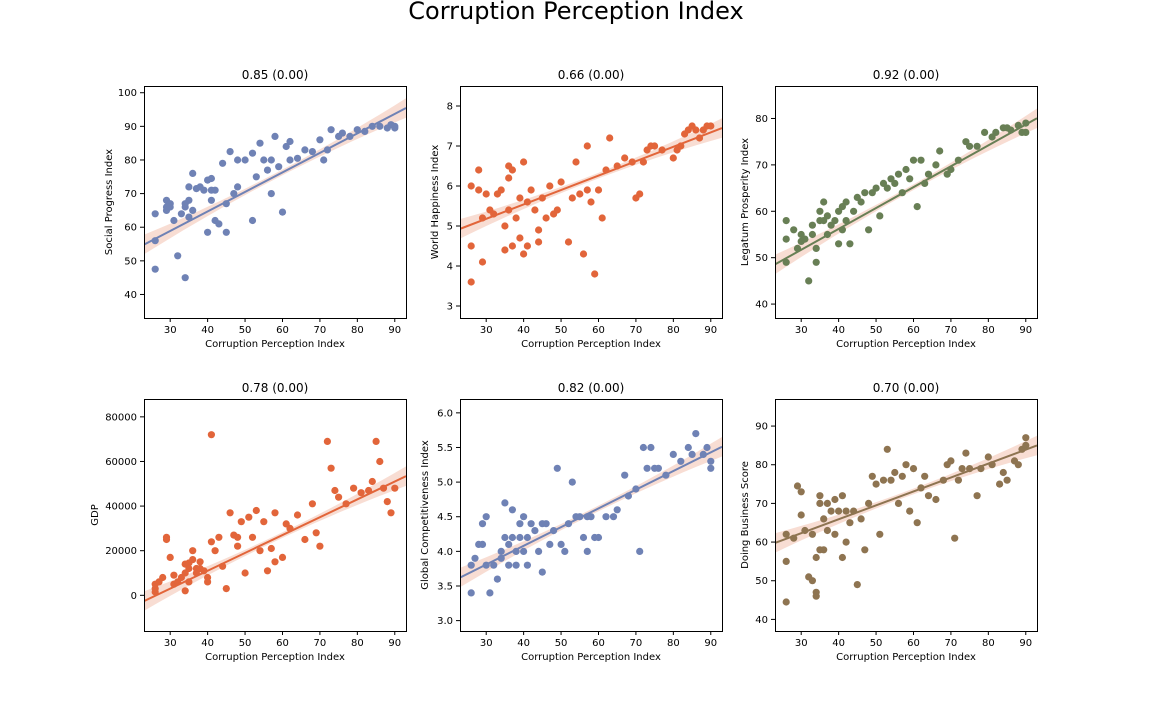 This screenshot has height=720, width=1152. What do you see at coordinates (745, 515) in the screenshot?
I see `y-axis-label: Doing Business Score` at bounding box center [745, 515].